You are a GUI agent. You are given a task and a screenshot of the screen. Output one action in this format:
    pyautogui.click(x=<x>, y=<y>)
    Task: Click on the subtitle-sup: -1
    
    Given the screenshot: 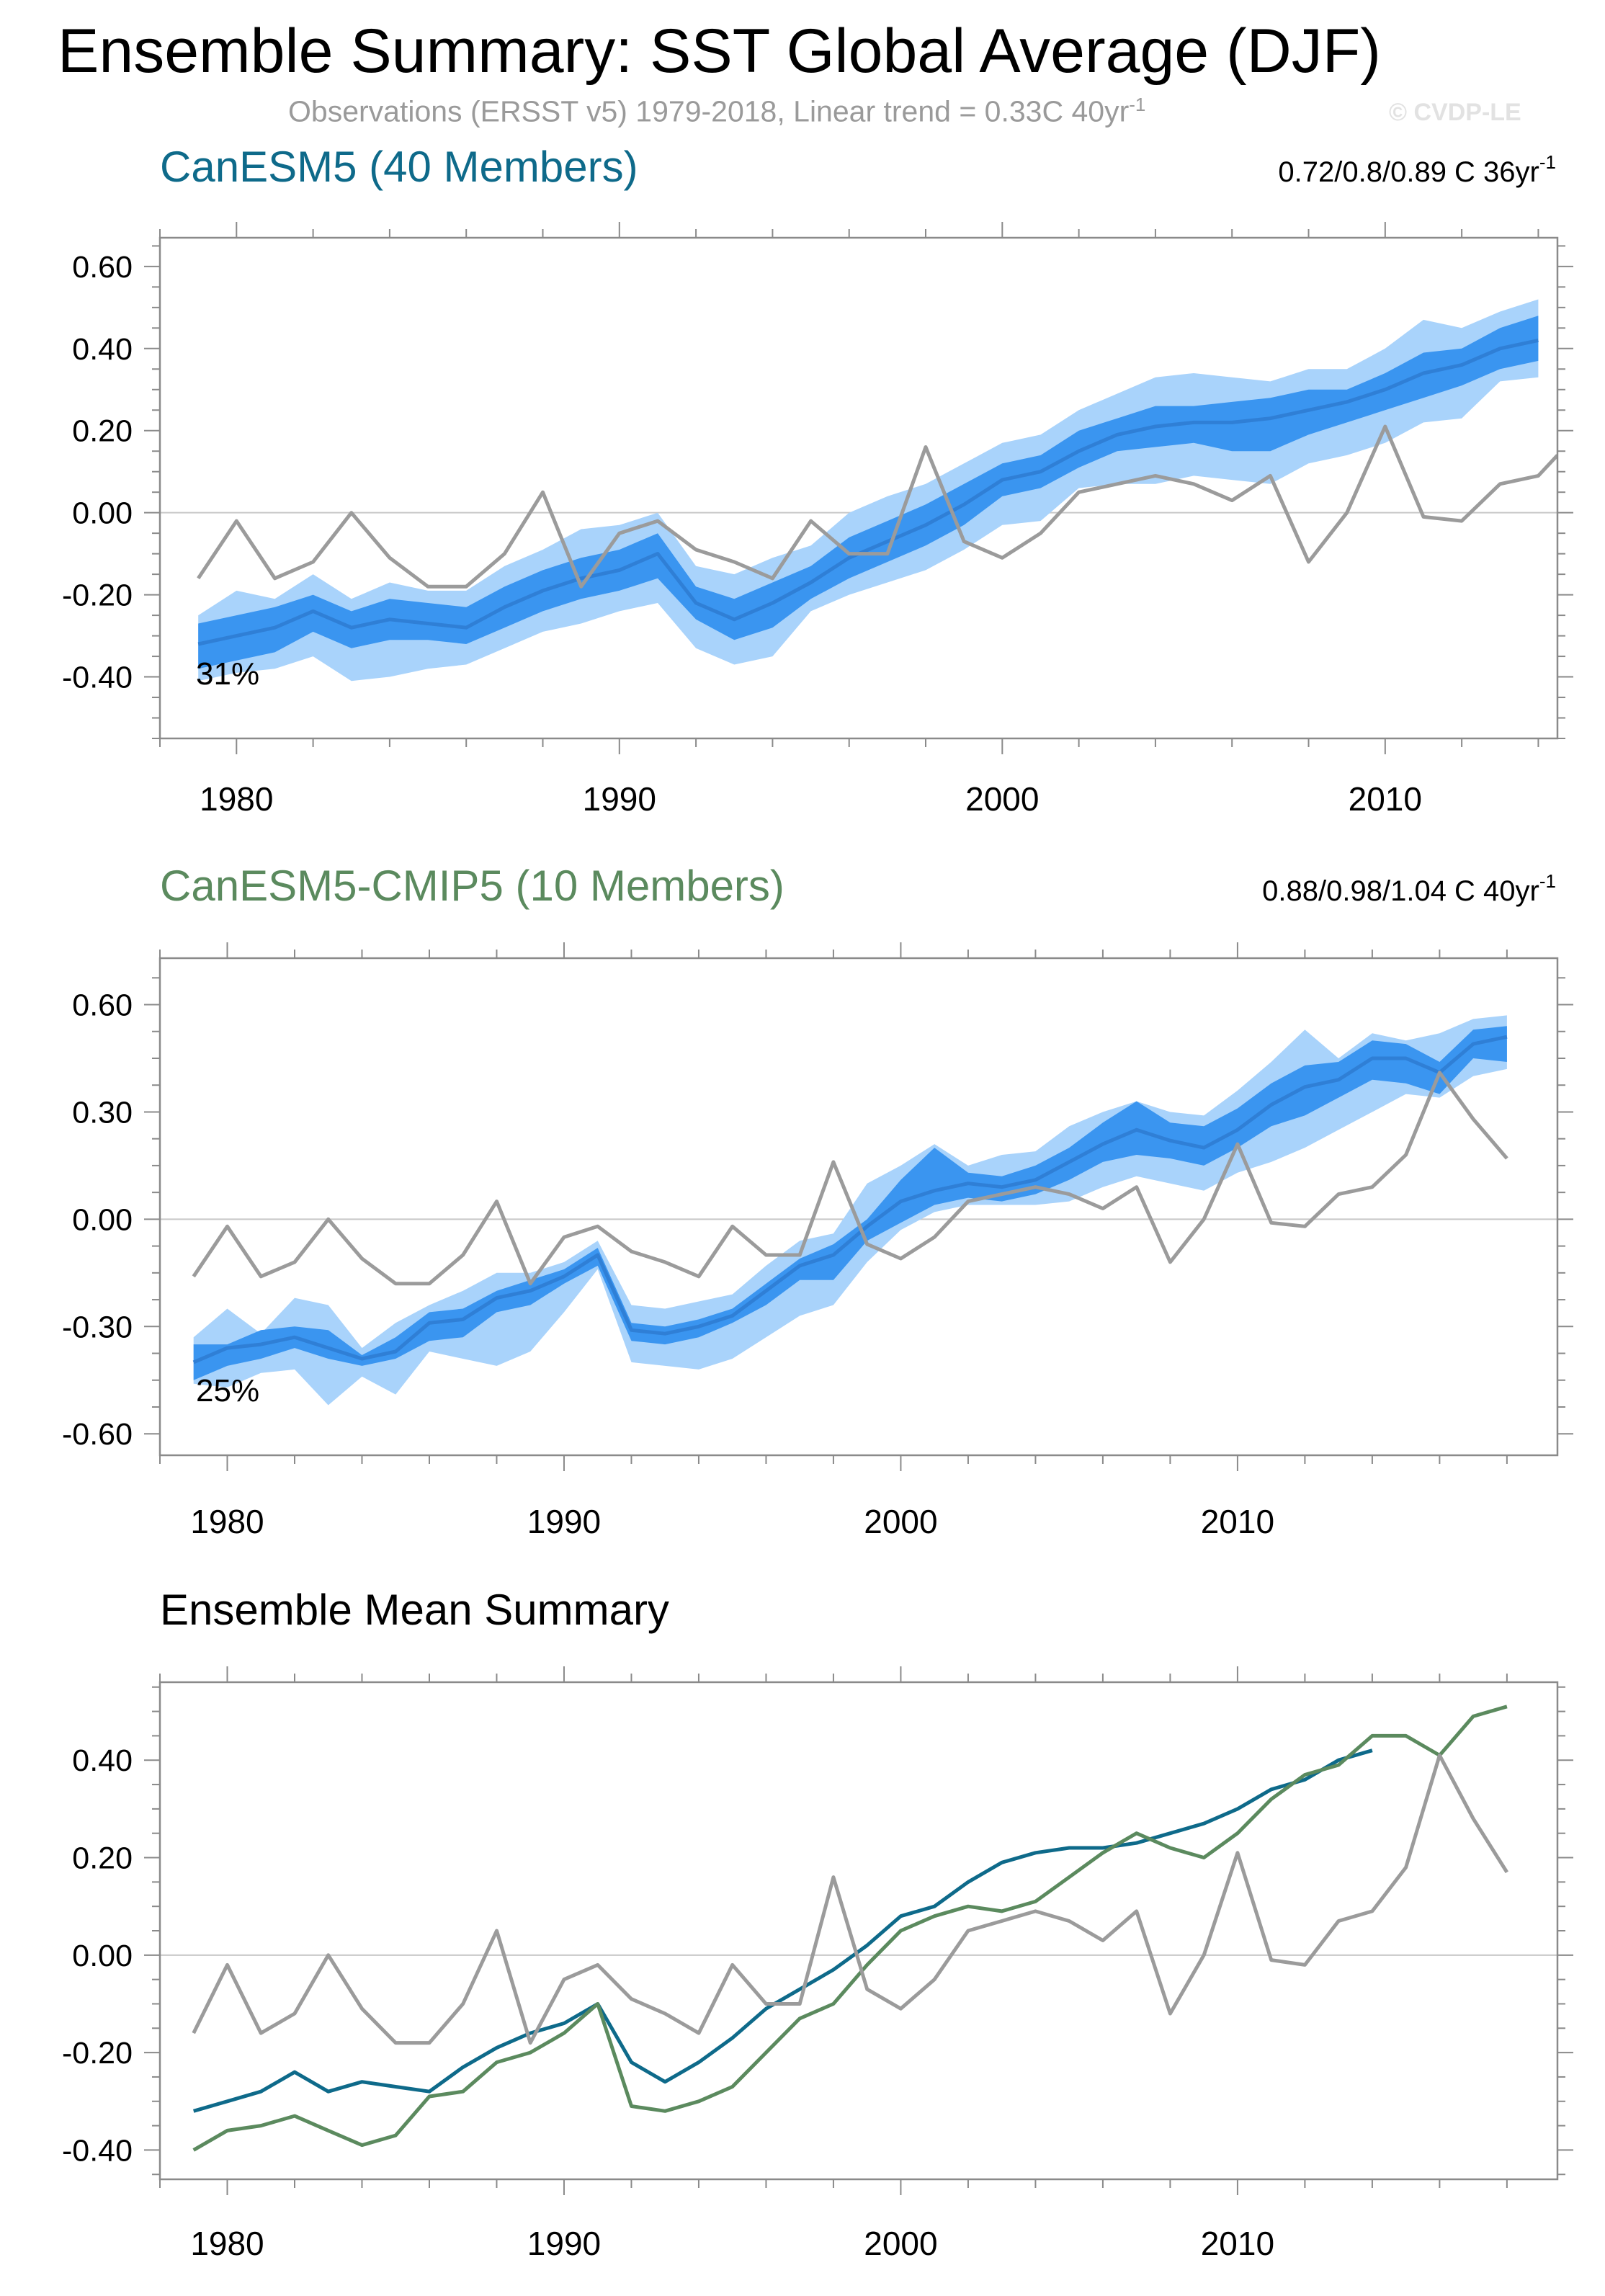 What is the action you would take?
    pyautogui.click(x=1138, y=104)
    